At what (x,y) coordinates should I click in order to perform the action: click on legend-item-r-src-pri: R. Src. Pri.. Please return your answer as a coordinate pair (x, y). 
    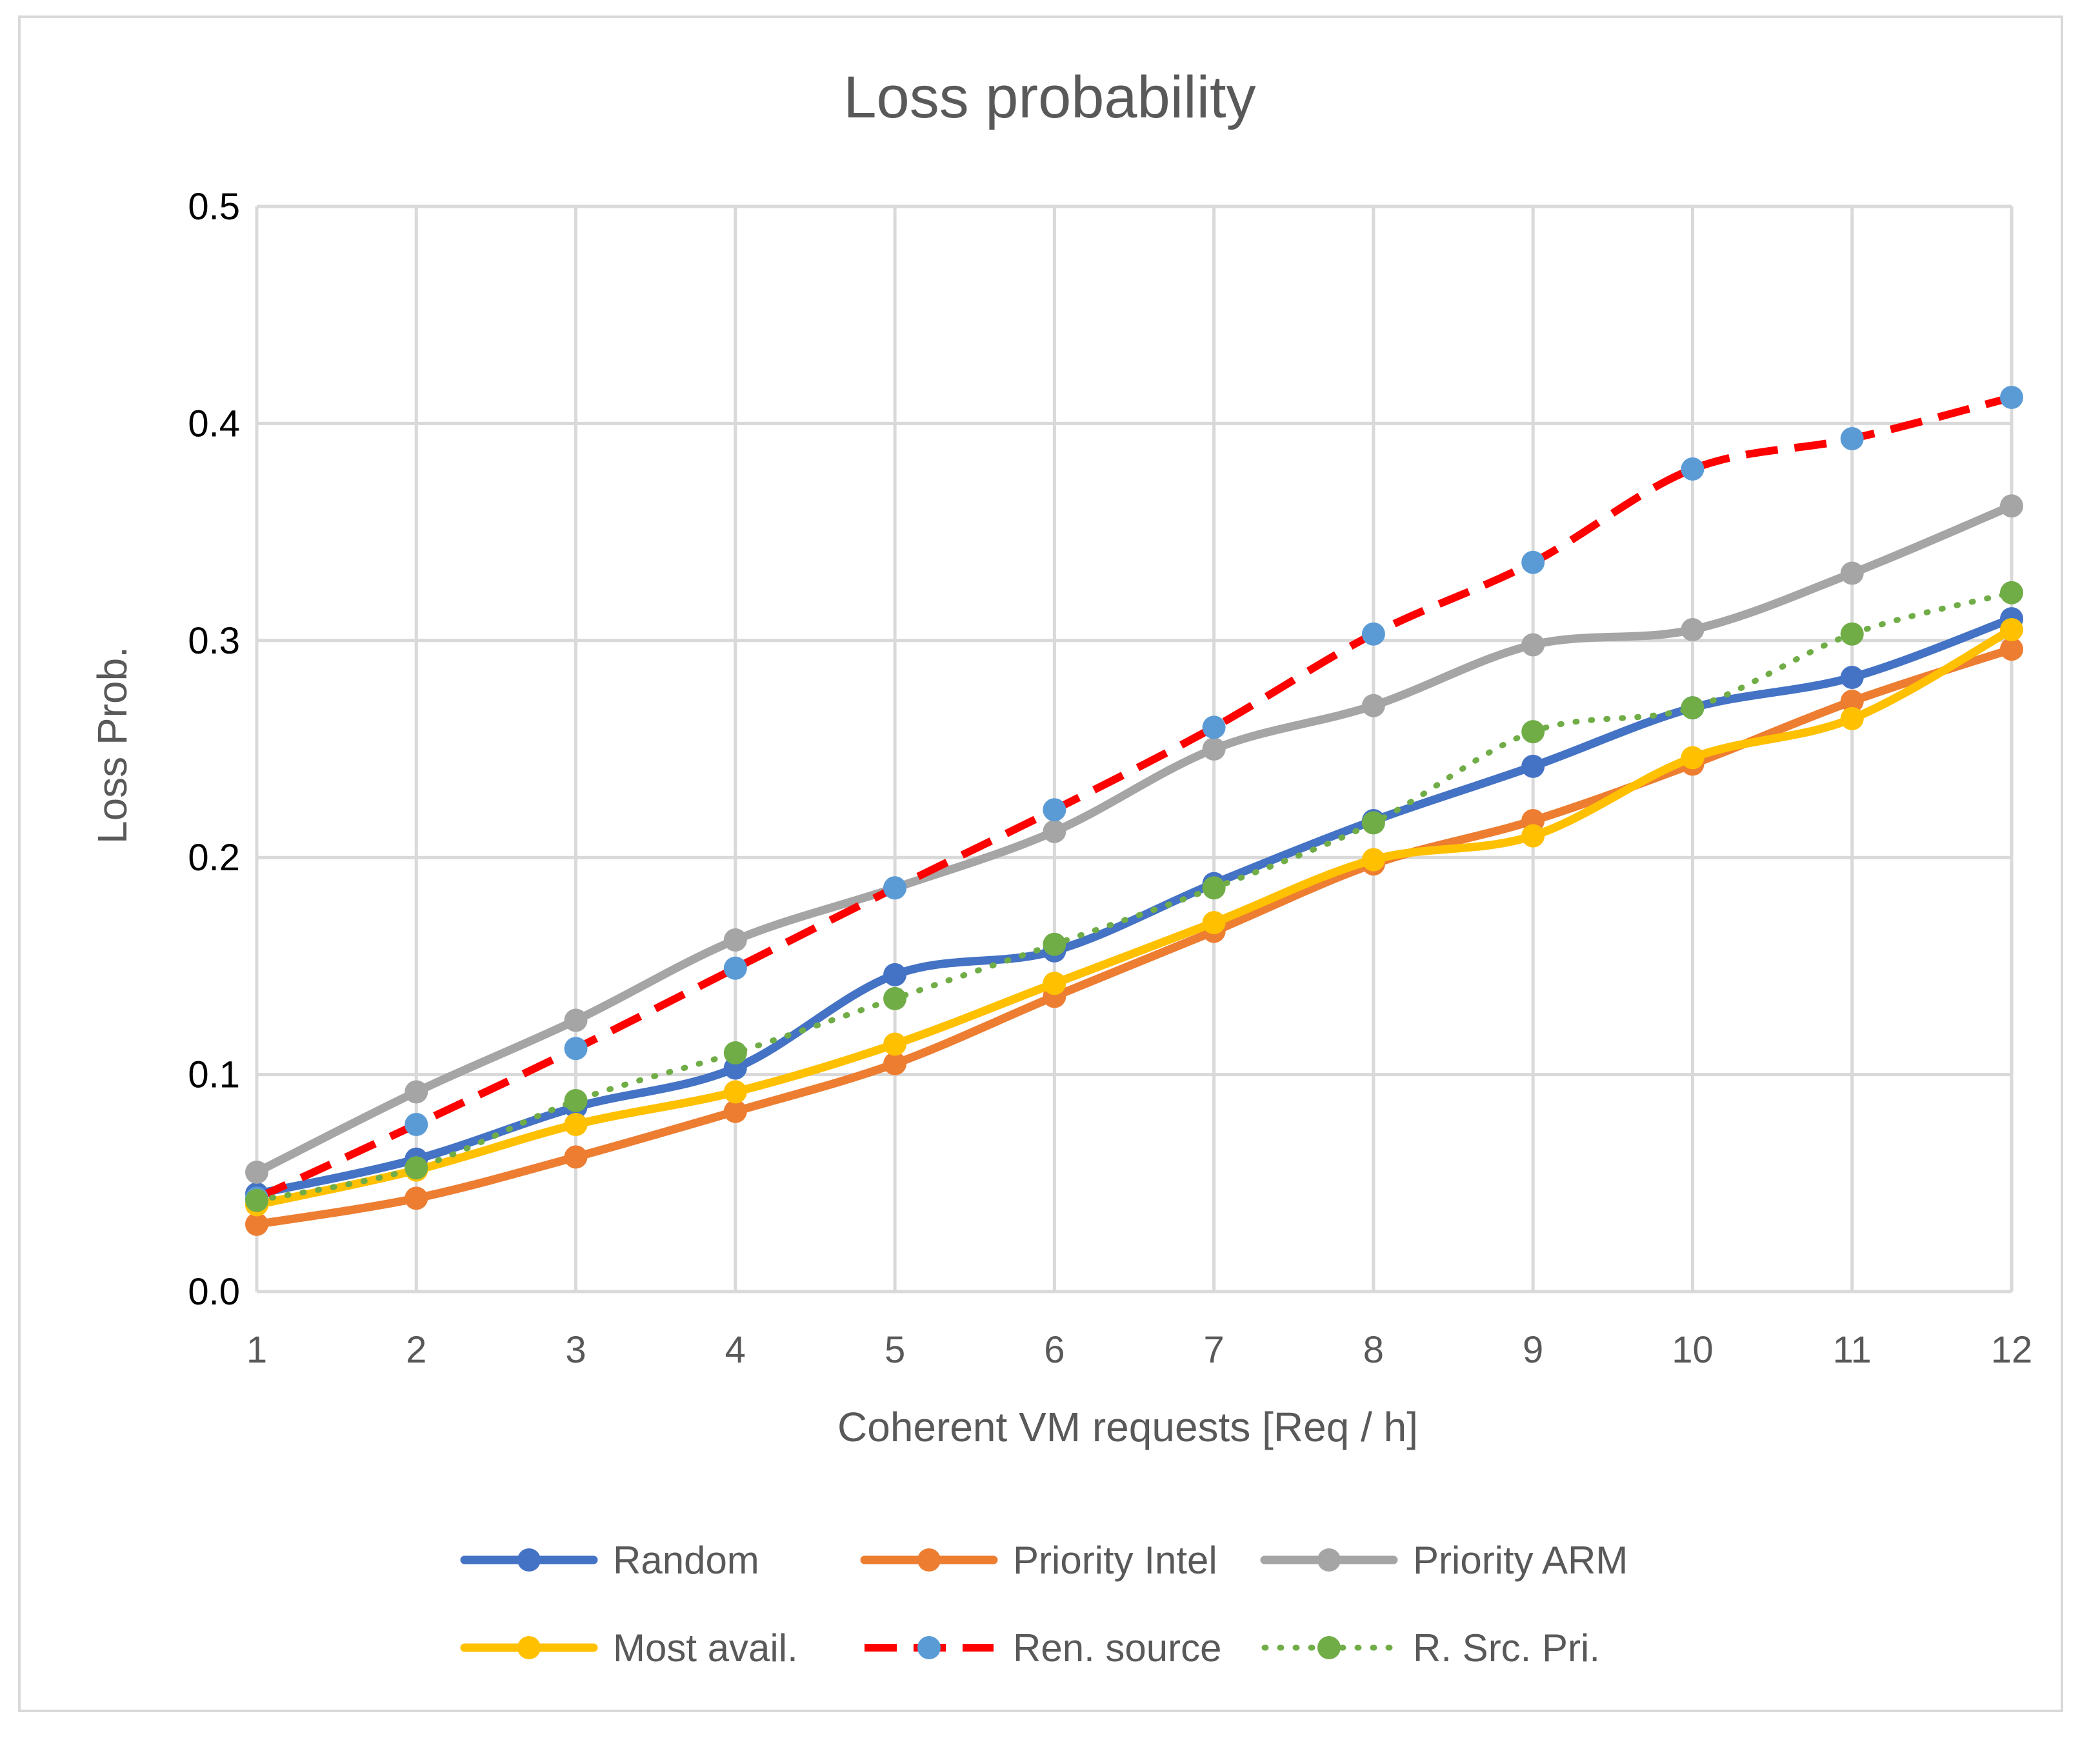
    Looking at the image, I should click on (1430, 1648).